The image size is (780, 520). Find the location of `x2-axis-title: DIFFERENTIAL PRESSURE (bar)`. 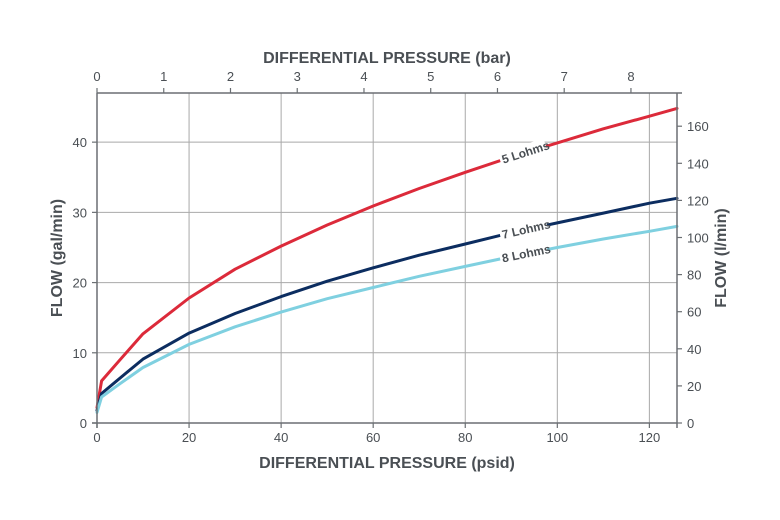

x2-axis-title: DIFFERENTIAL PRESSURE (bar) is located at coordinates (387, 58).